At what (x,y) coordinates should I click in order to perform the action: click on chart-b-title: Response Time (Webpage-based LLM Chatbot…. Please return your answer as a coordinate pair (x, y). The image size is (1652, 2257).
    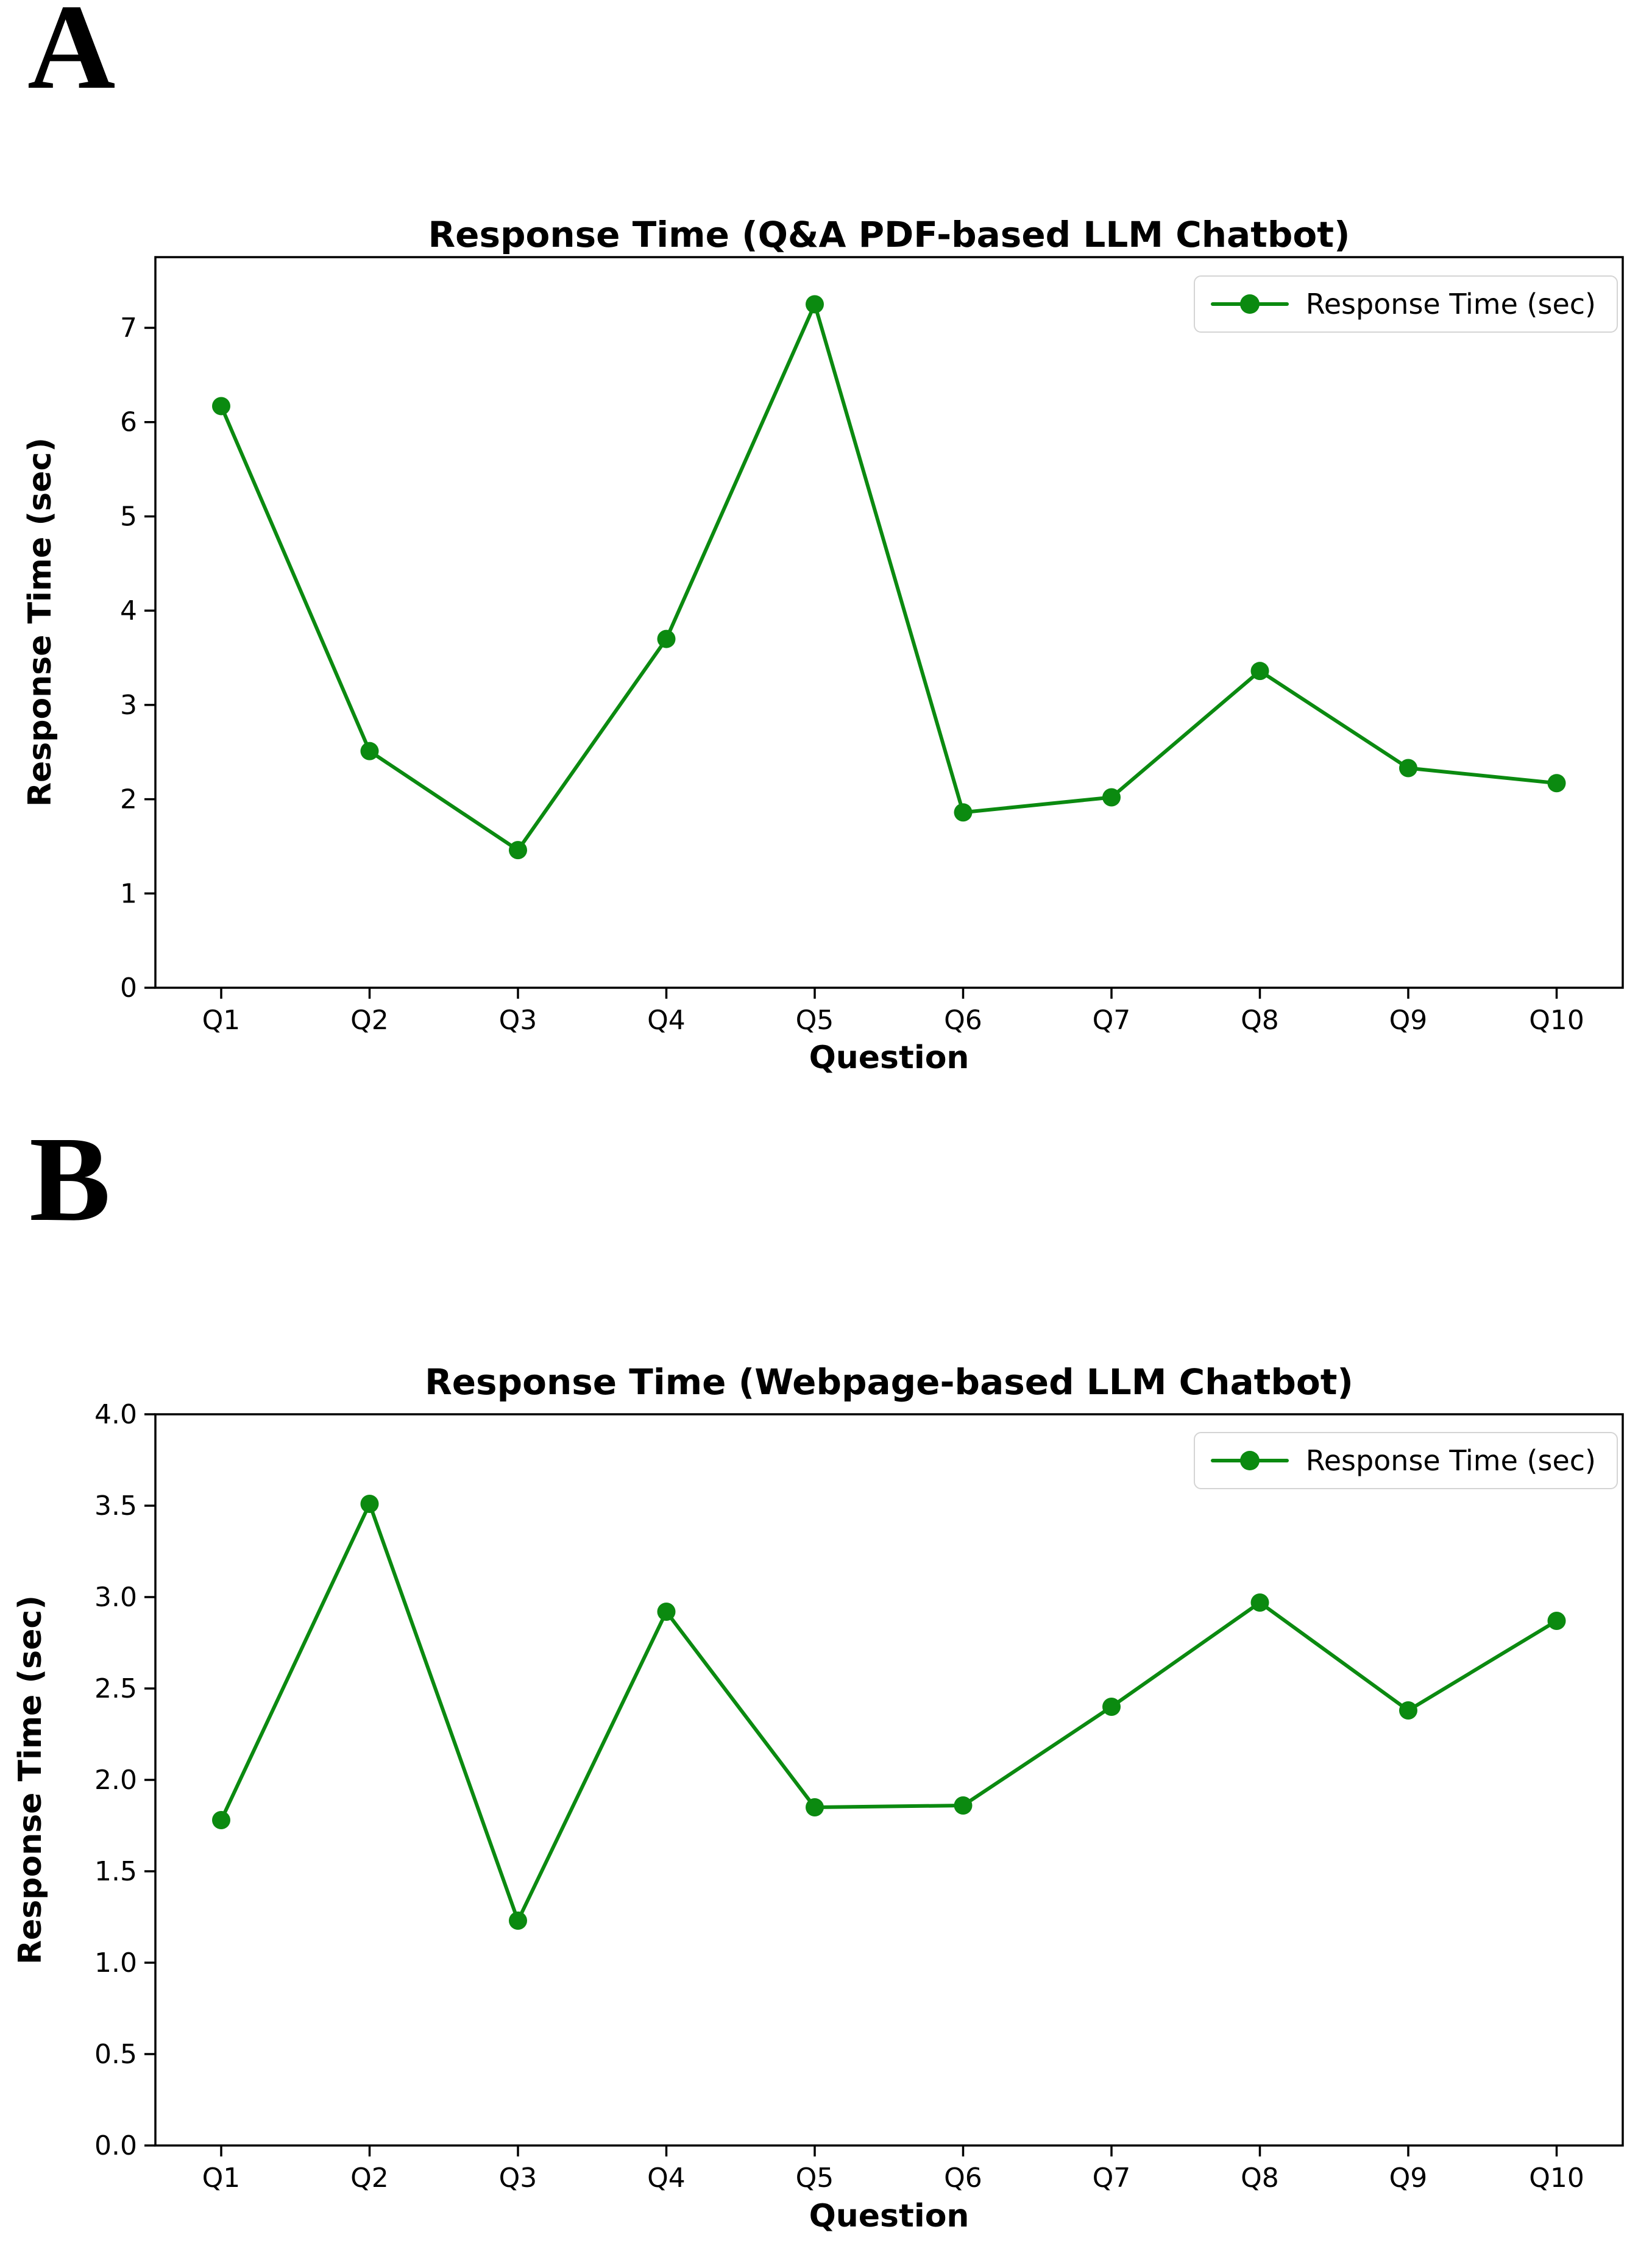
    Looking at the image, I should click on (889, 1382).